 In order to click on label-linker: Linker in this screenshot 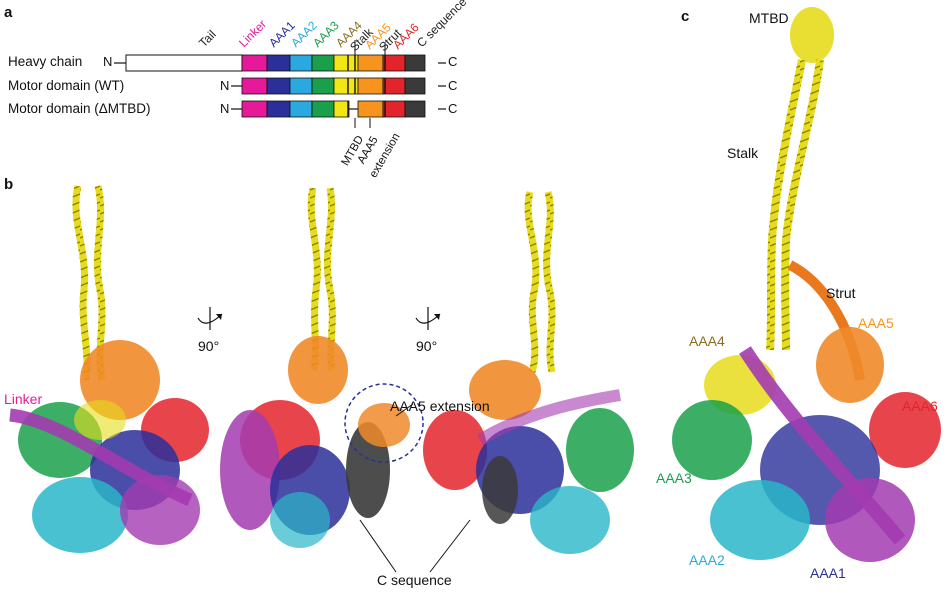, I will do `click(23, 399)`.